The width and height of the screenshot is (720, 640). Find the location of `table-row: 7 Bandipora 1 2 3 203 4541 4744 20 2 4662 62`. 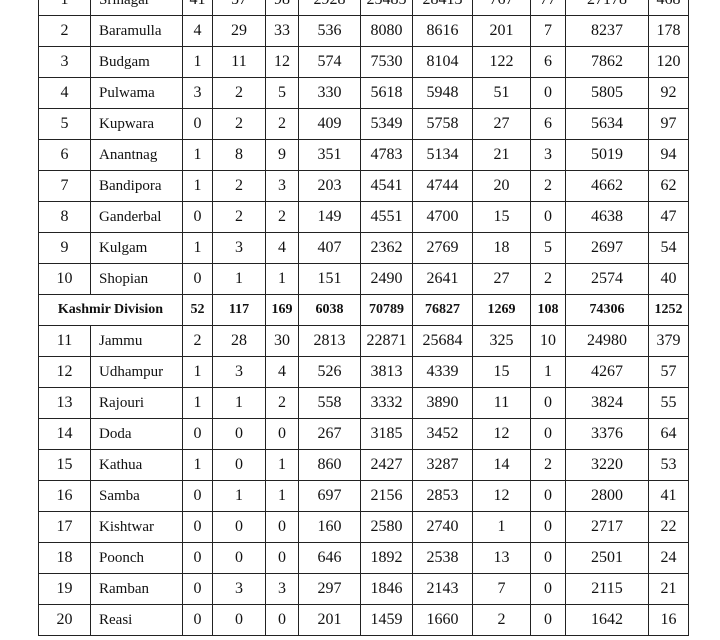

table-row: 7 Bandipora 1 2 3 203 4541 4744 20 2 4662 62 is located at coordinates (363, 186).